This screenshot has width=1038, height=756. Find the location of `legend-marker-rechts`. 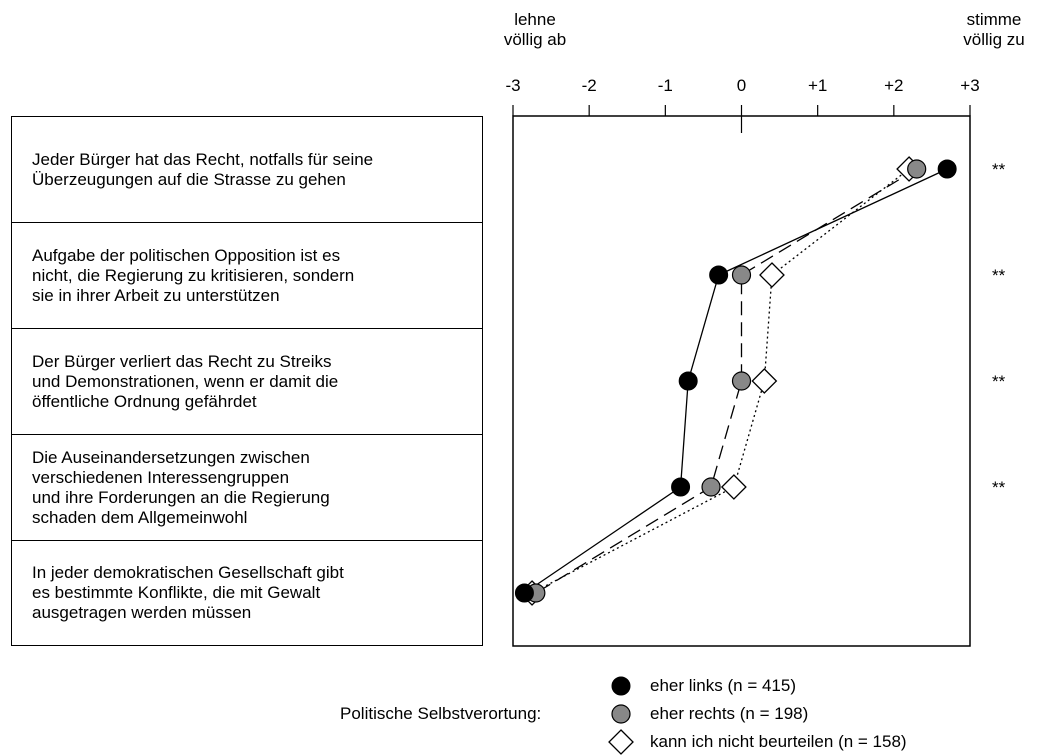

legend-marker-rechts is located at coordinates (621, 714).